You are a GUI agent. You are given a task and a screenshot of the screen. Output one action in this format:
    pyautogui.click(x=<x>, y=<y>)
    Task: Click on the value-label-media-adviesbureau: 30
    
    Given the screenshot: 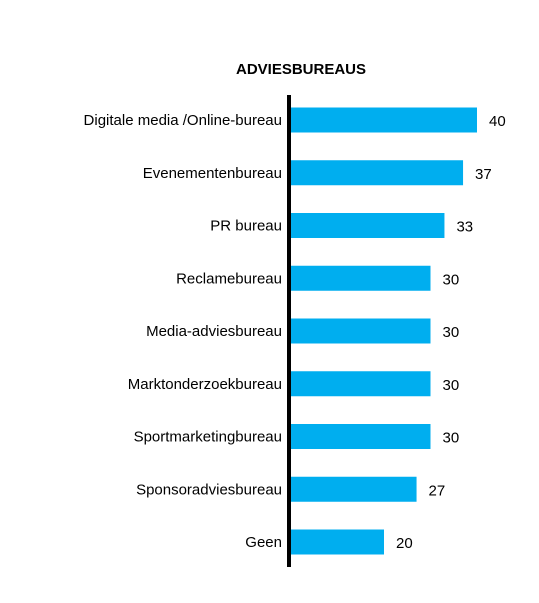 What is the action you would take?
    pyautogui.click(x=451, y=332)
    